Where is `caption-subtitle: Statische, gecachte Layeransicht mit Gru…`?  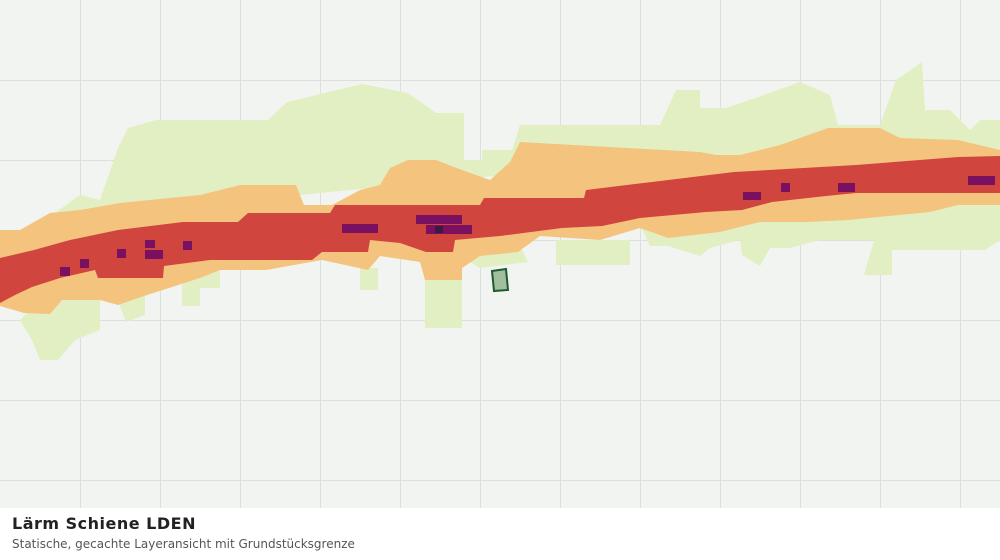 caption-subtitle: Statische, gecachte Layeransicht mit Gru… is located at coordinates (183, 544).